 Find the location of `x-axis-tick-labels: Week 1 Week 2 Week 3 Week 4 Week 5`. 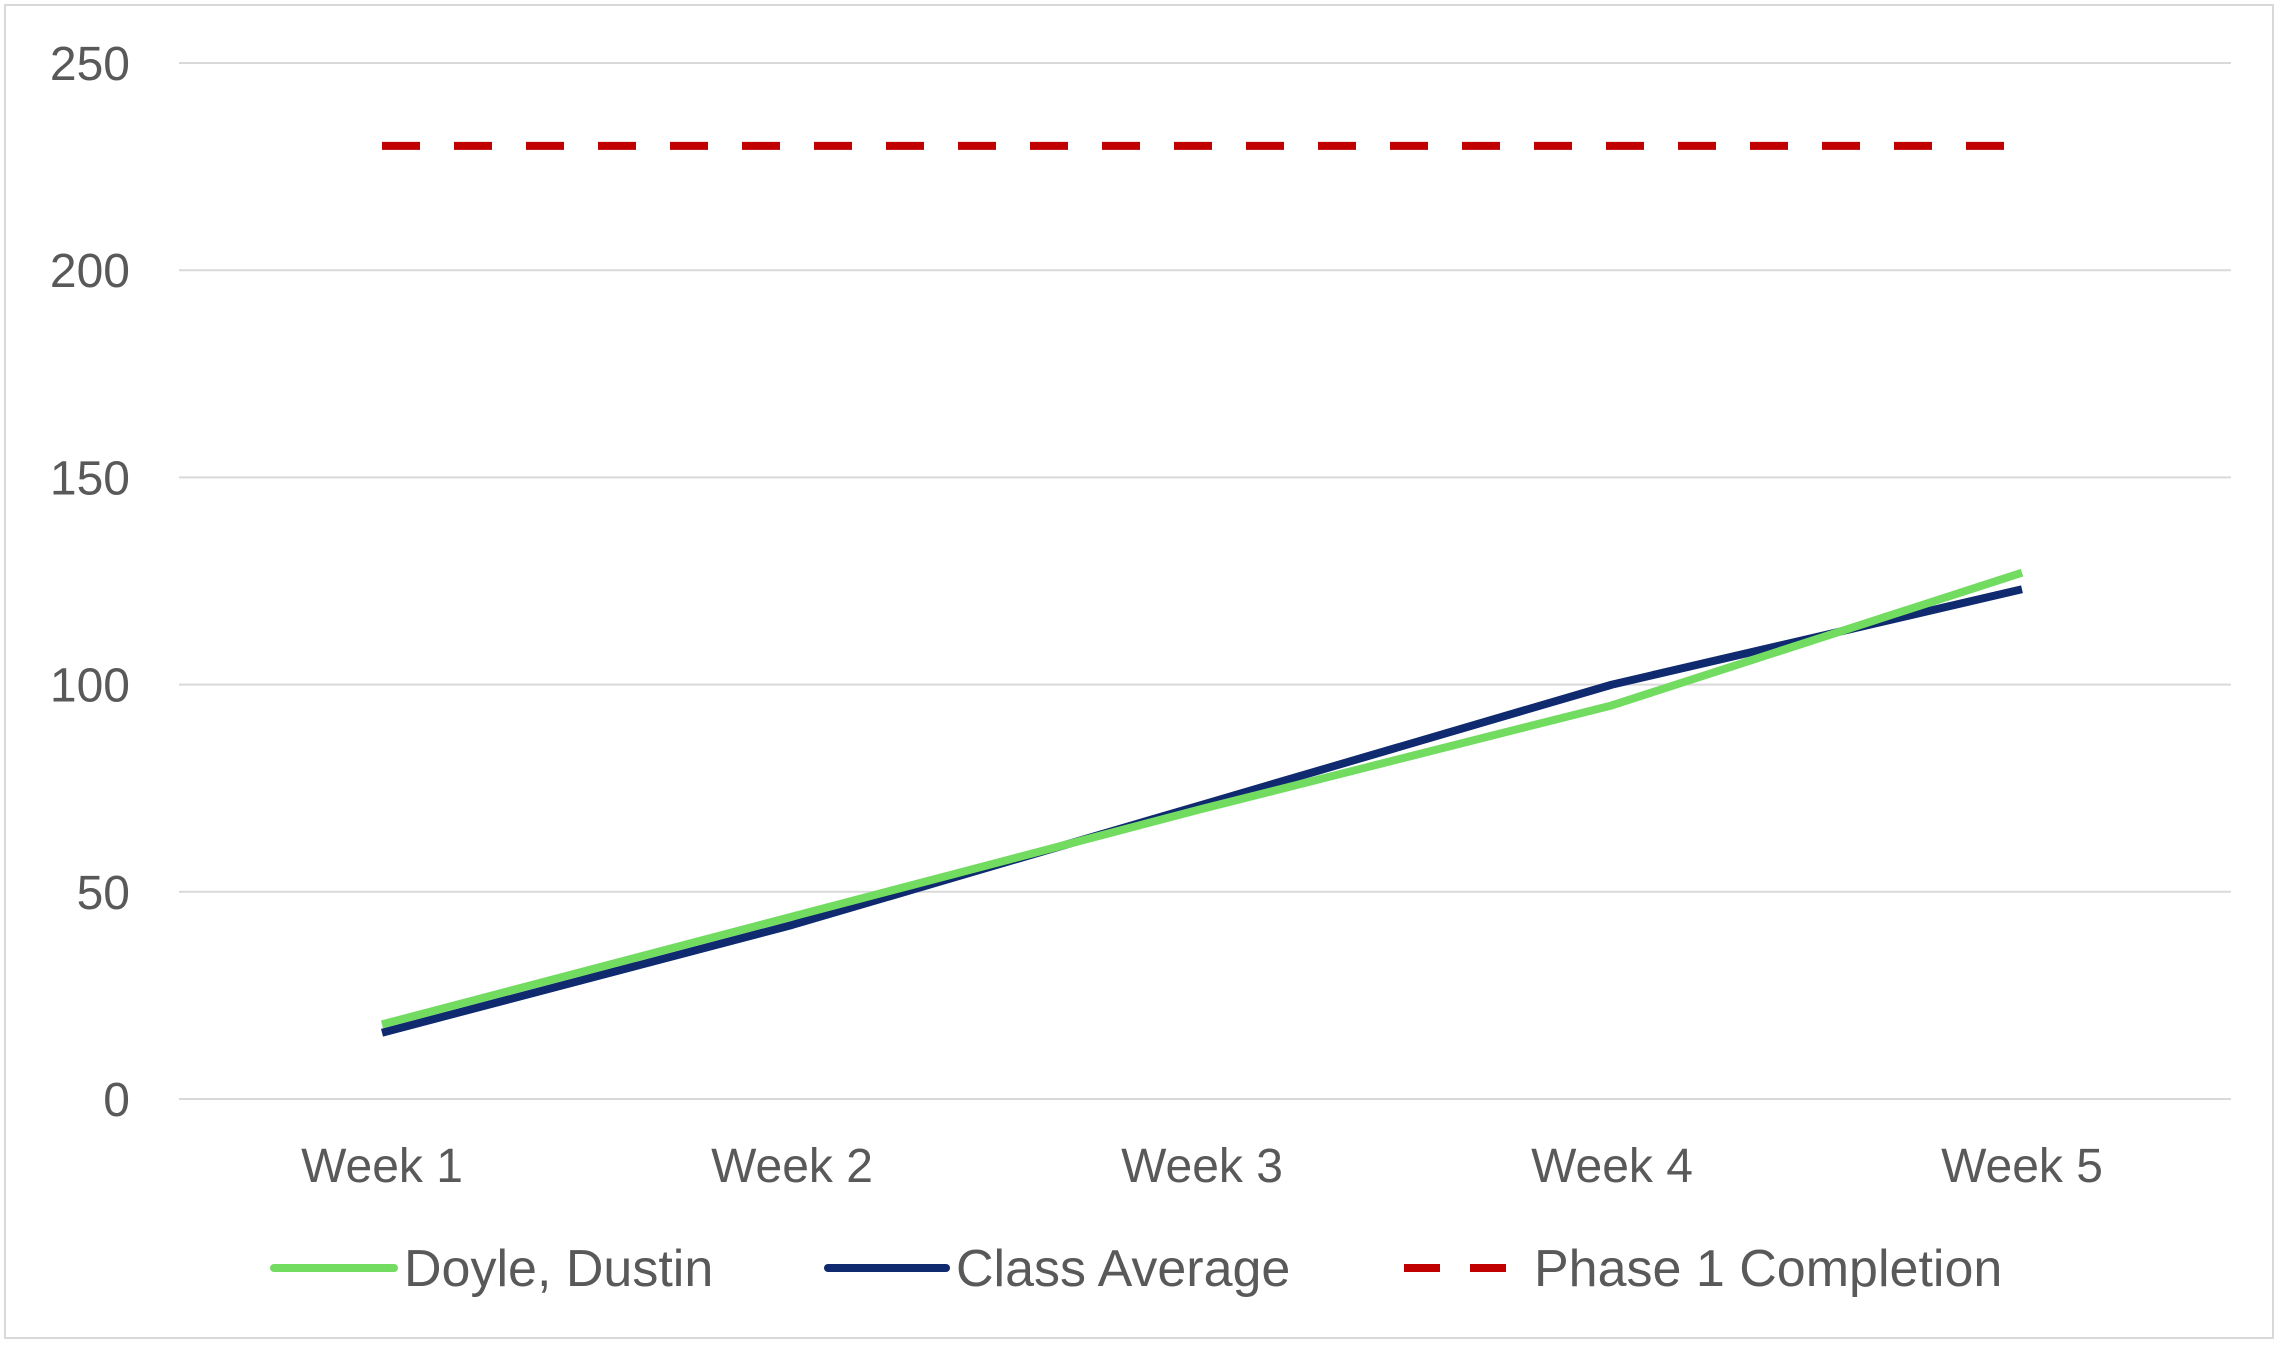

x-axis-tick-labels: Week 1 Week 2 Week 3 Week 4 Week 5 is located at coordinates (1202, 1166).